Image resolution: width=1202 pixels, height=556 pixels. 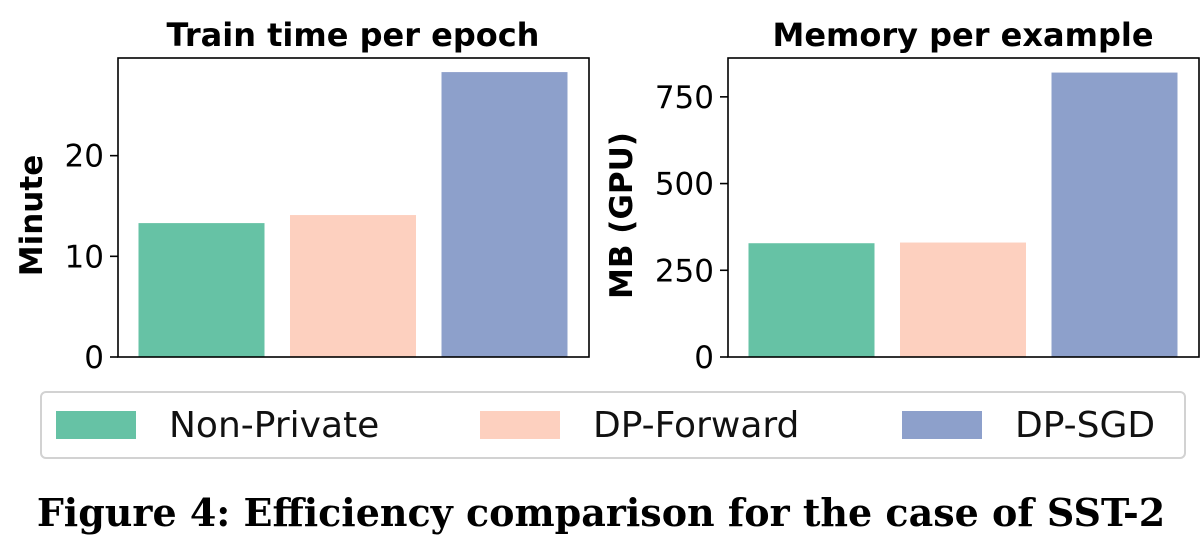 I want to click on legend-label-non-private: Non-Private, so click(x=274, y=425).